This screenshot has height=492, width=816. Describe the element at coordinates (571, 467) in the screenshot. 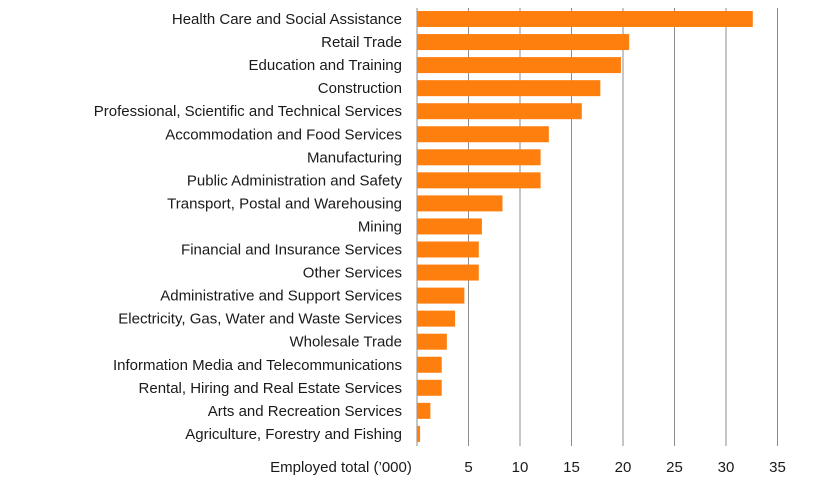

I see `x-tick-label: 15` at that location.